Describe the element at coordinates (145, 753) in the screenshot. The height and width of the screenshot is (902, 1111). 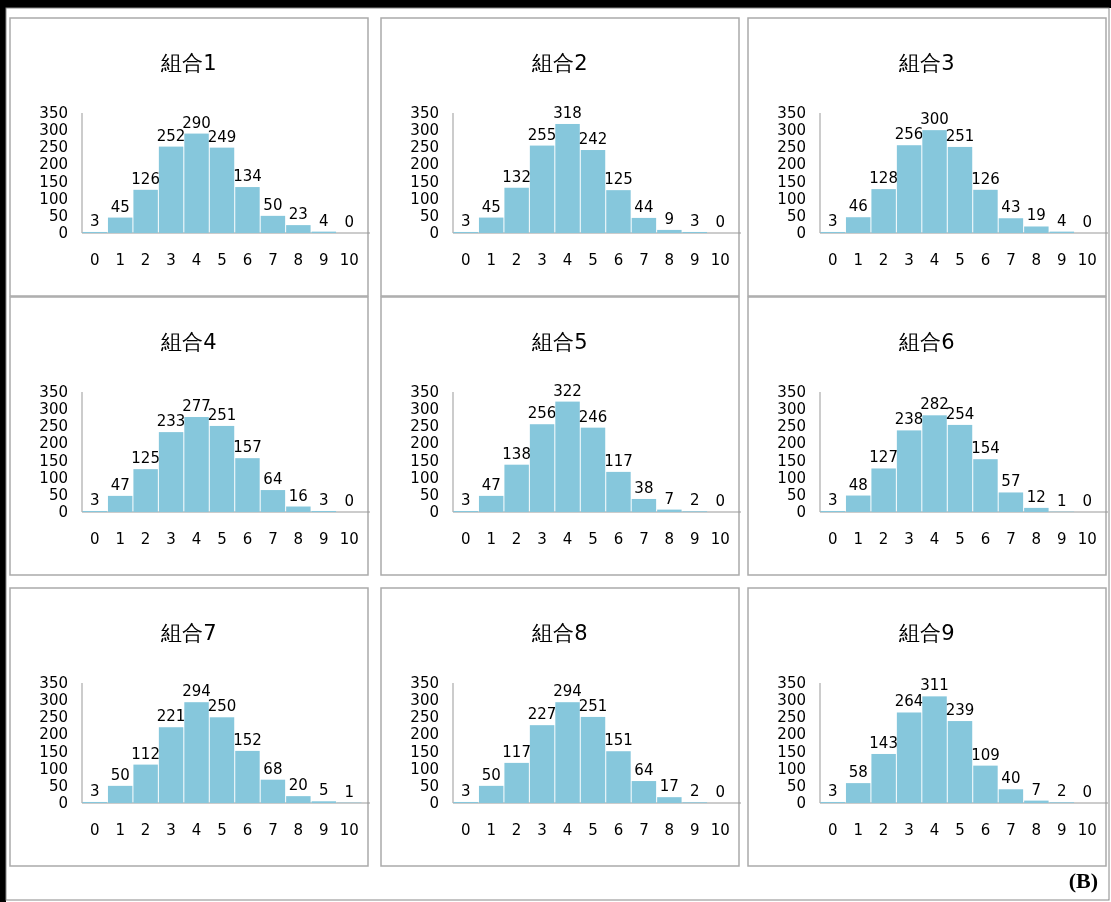
I see `data-label: 112` at that location.